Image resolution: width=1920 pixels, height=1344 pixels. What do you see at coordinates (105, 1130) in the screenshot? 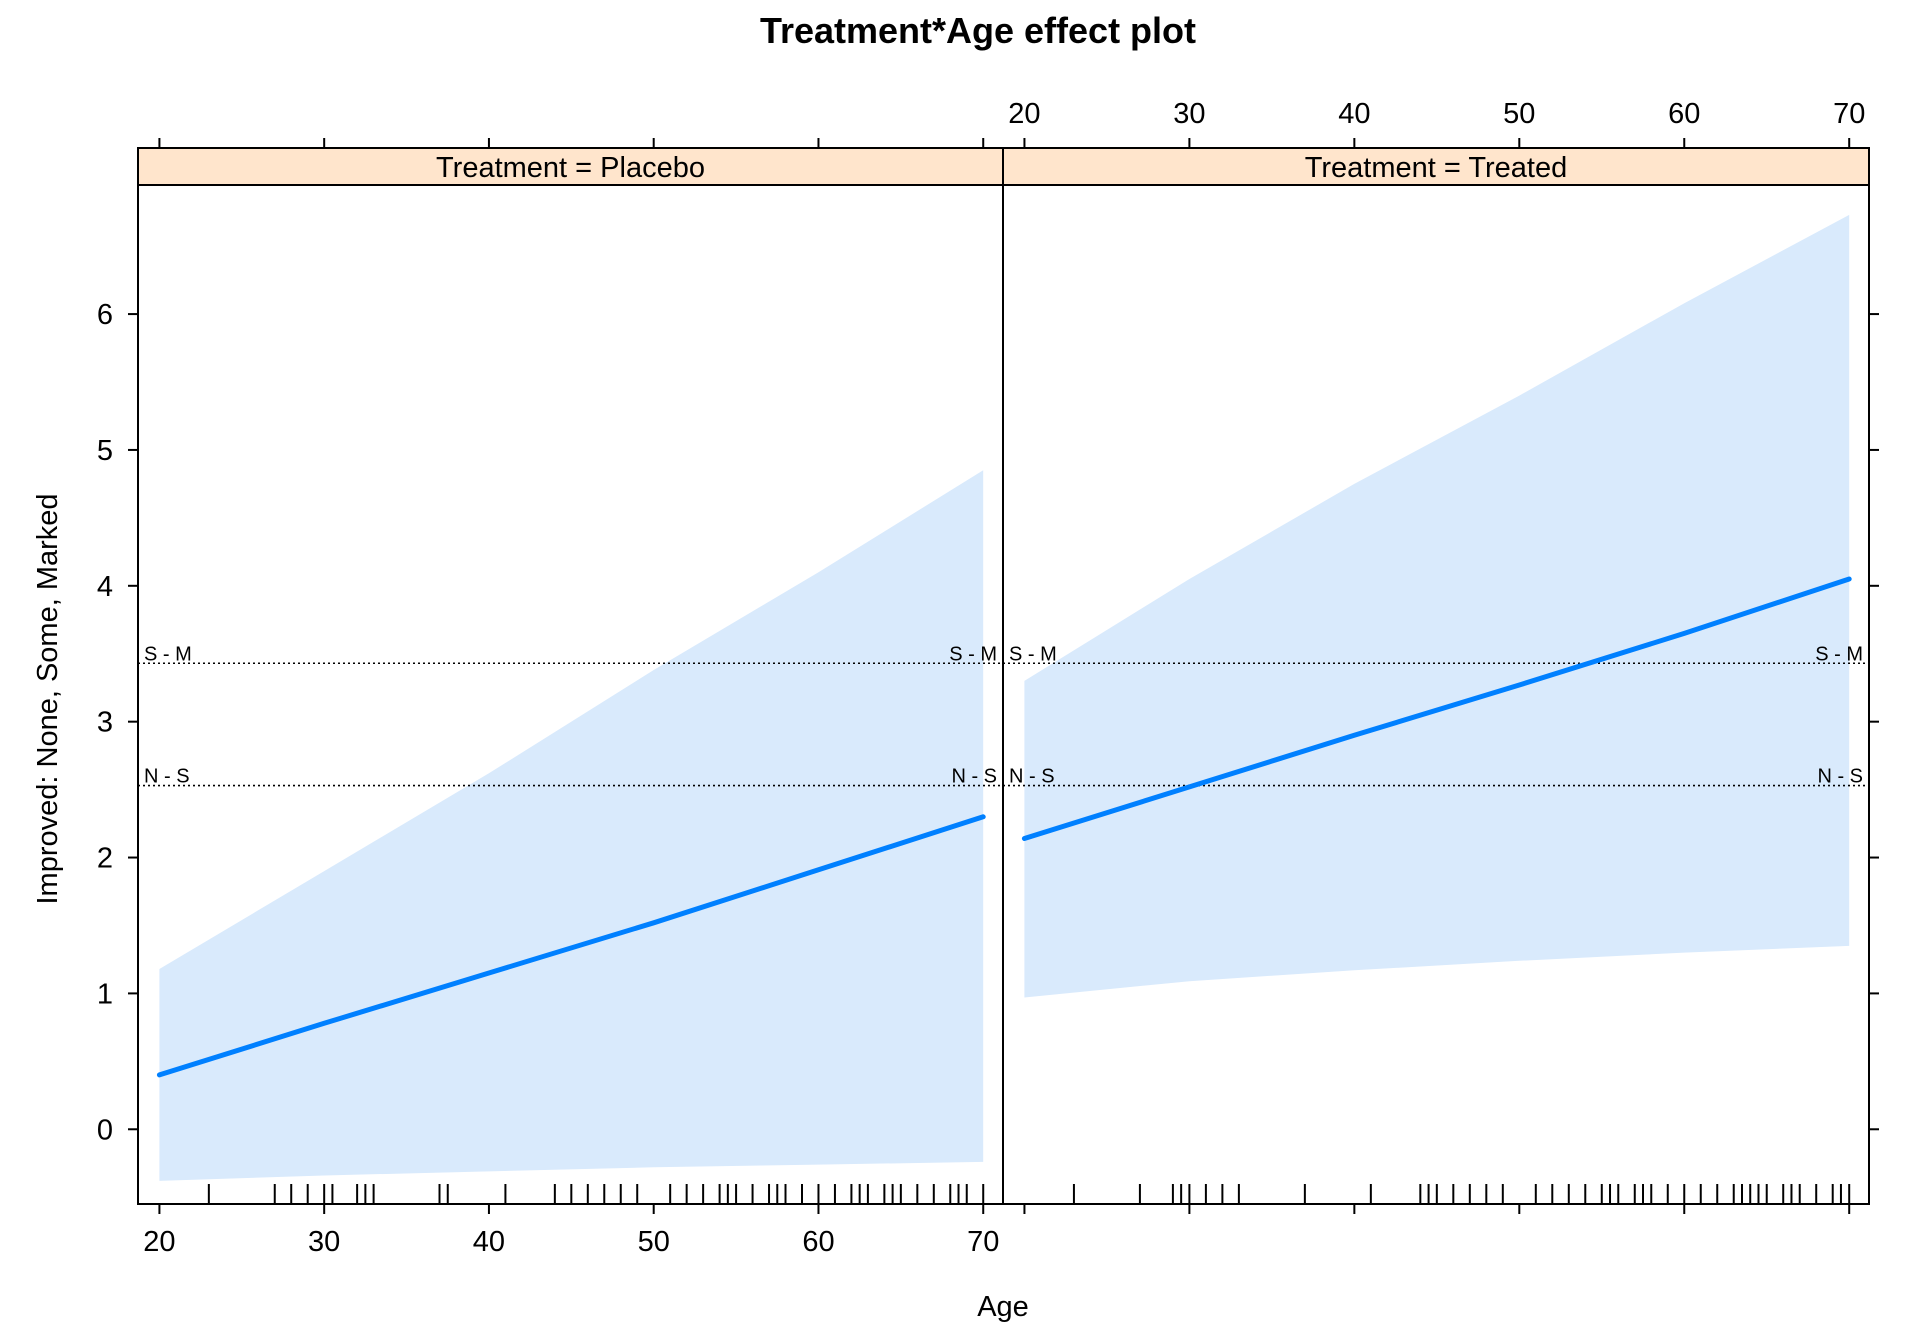
I see `y-tick-label: 0` at bounding box center [105, 1130].